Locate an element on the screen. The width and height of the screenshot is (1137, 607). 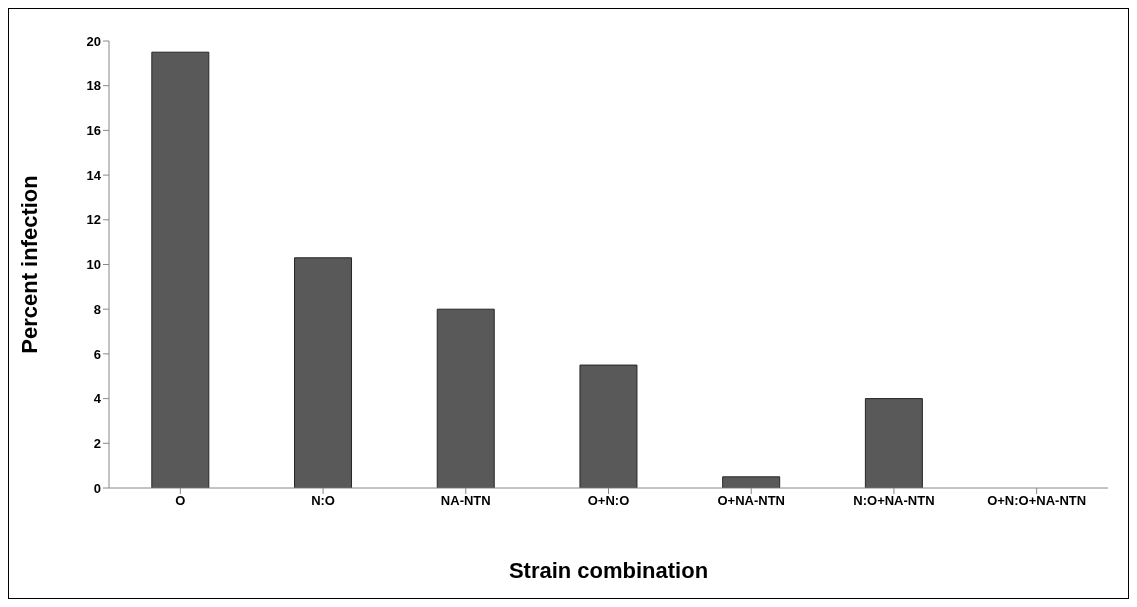
y-tick-label: 18 is located at coordinates (93, 86).